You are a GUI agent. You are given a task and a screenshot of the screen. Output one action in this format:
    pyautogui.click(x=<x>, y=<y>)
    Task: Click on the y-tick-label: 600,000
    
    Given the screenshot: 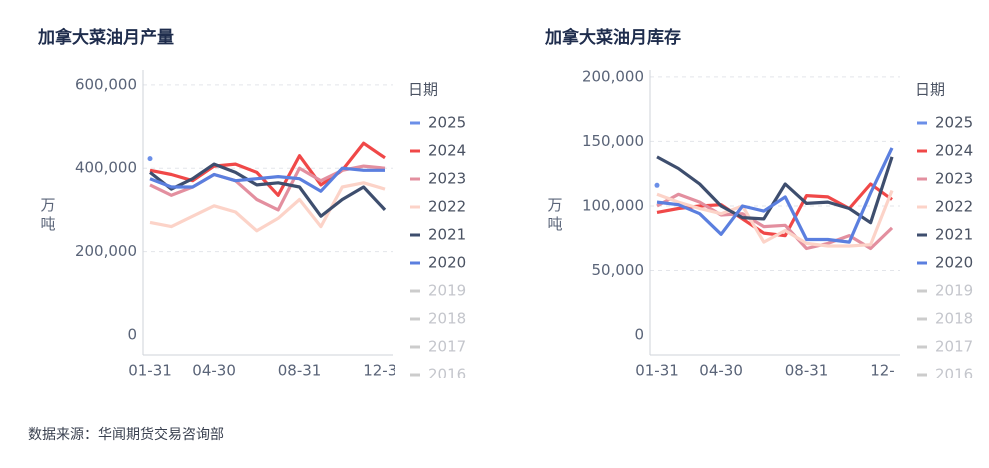 What is the action you would take?
    pyautogui.click(x=106, y=84)
    